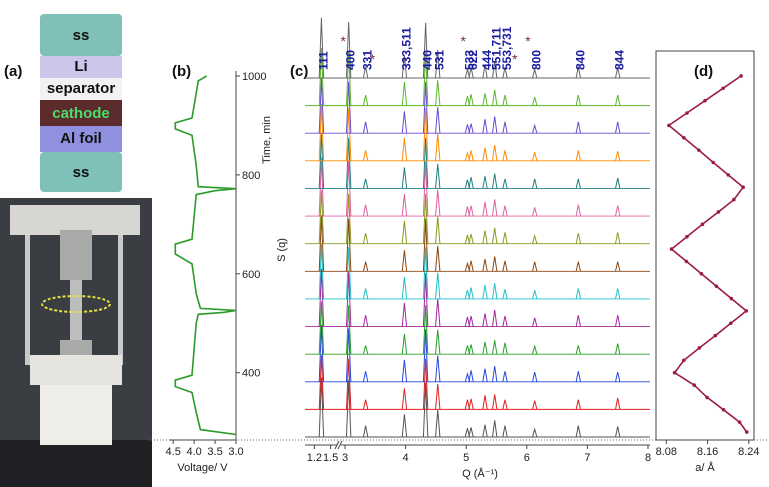 The image size is (769, 487). Describe the element at coordinates (76, 415) in the screenshot. I see `photo-base` at that location.